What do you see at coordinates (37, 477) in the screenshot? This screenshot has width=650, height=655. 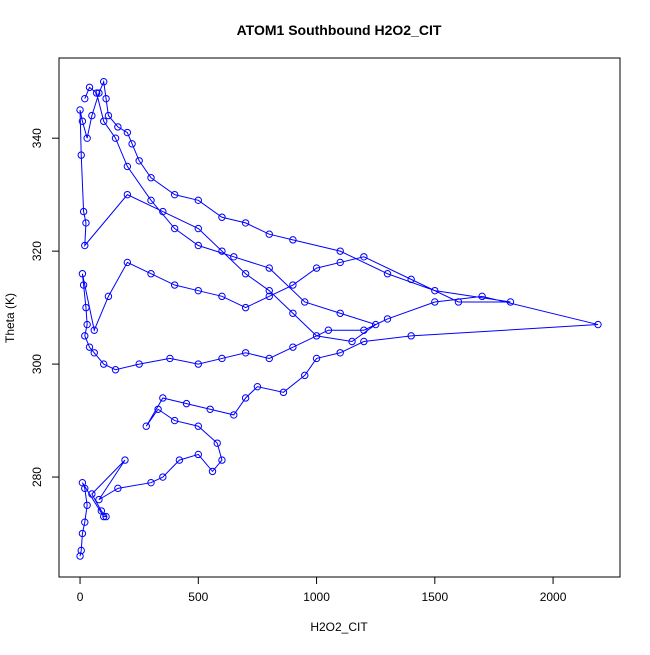 I see `y-tick-label: 280` at bounding box center [37, 477].